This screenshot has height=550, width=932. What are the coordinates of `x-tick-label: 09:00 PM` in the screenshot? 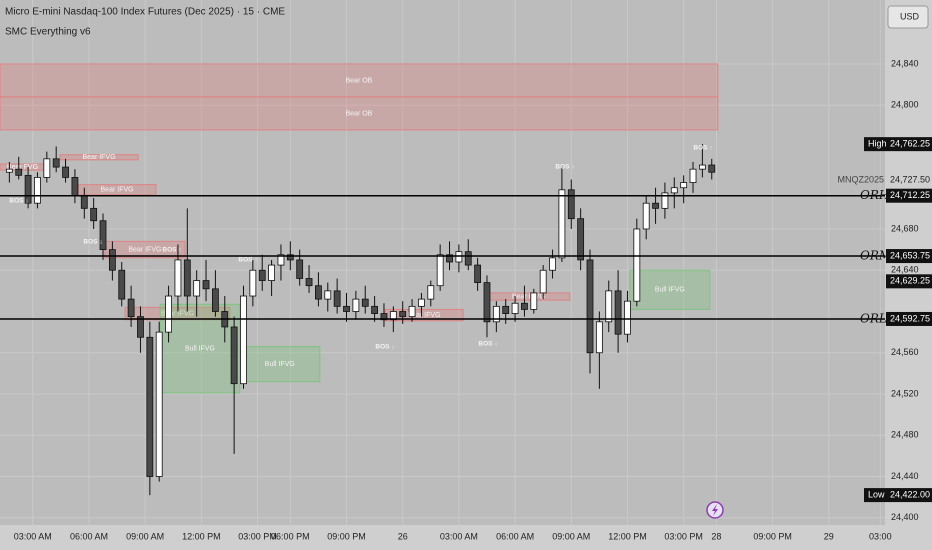 It's located at (346, 536).